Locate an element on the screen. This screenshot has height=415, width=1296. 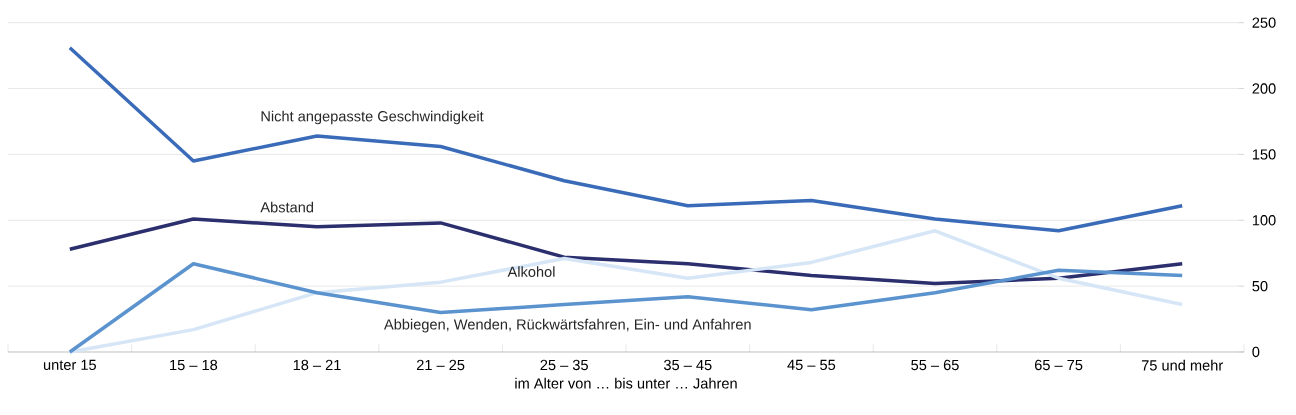
y-tick-label: 50 is located at coordinates (1260, 286).